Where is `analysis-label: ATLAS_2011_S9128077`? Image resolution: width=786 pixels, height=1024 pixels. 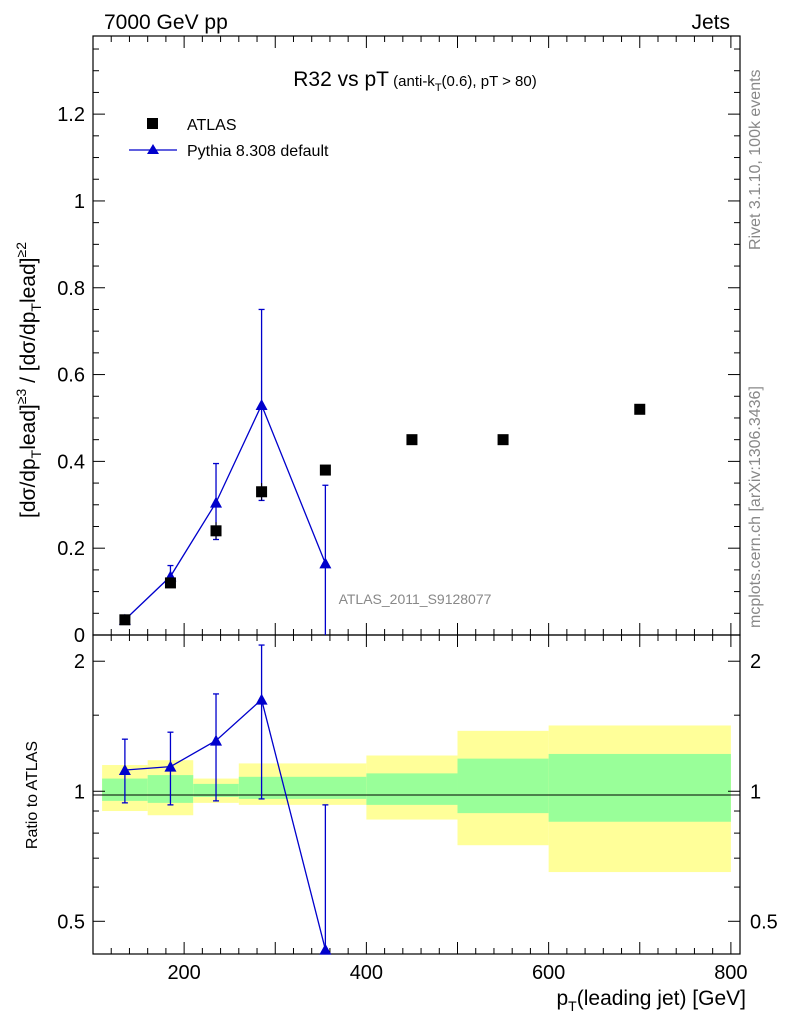
analysis-label: ATLAS_2011_S9128077 is located at coordinates (415, 599).